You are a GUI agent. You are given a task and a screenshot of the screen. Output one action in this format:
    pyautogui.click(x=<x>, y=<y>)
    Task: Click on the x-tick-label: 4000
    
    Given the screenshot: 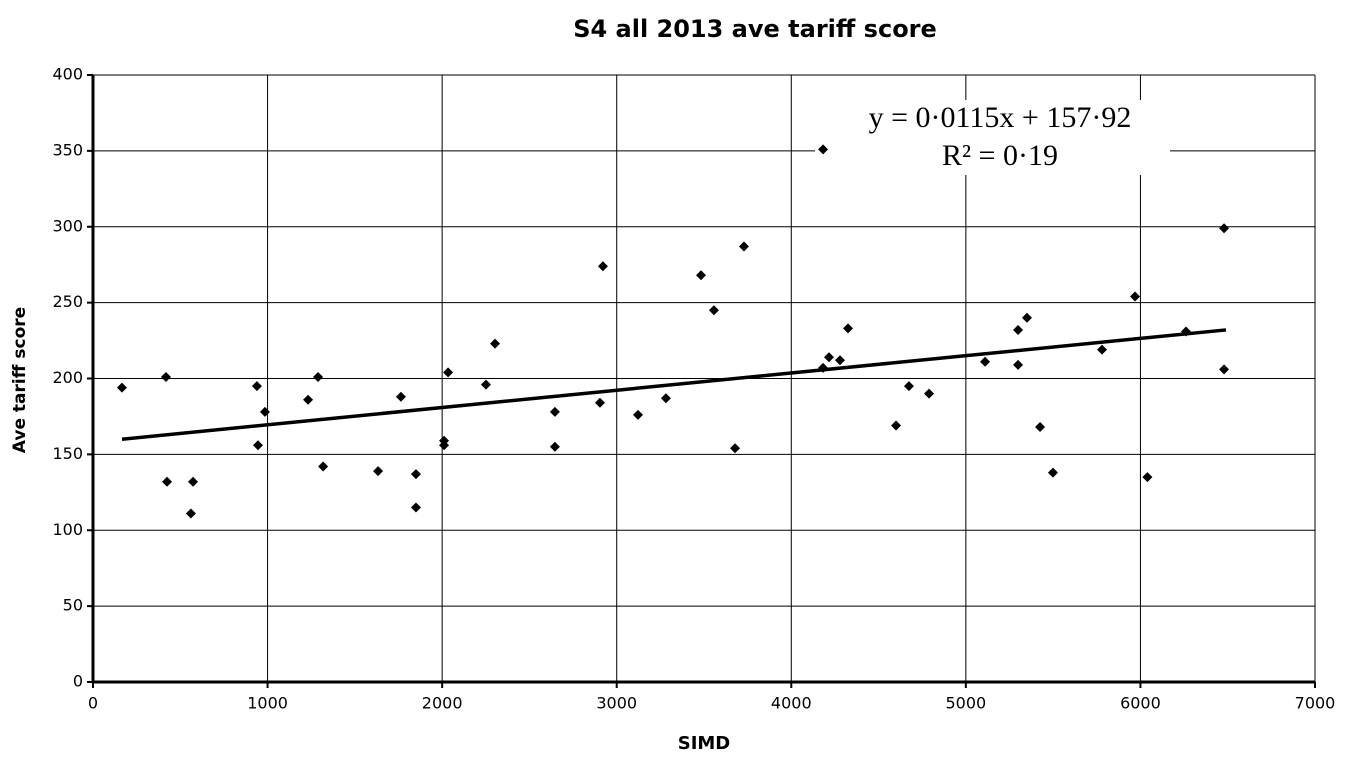 What is the action you would take?
    pyautogui.click(x=791, y=703)
    